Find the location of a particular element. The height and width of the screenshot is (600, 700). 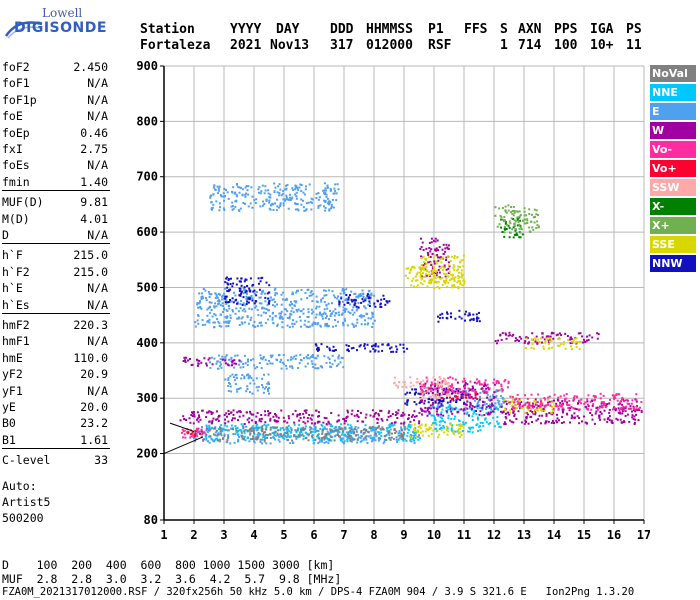

param-row: B0 23.2 is located at coordinates (55, 423).